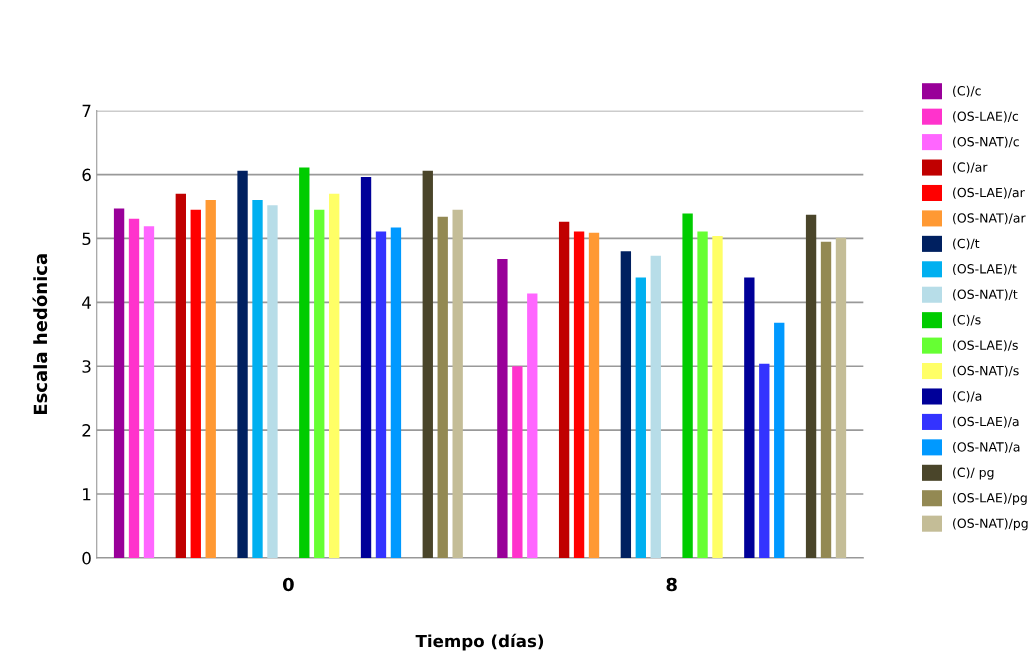 The width and height of the screenshot is (1029, 651). What do you see at coordinates (990, 498) in the screenshot?
I see `legend-label: (OS-LAE)/pg` at bounding box center [990, 498].